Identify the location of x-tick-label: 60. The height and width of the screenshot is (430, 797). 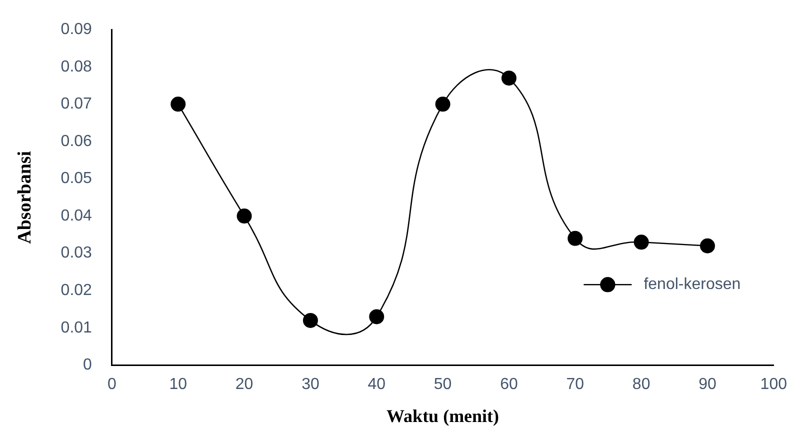
(509, 385).